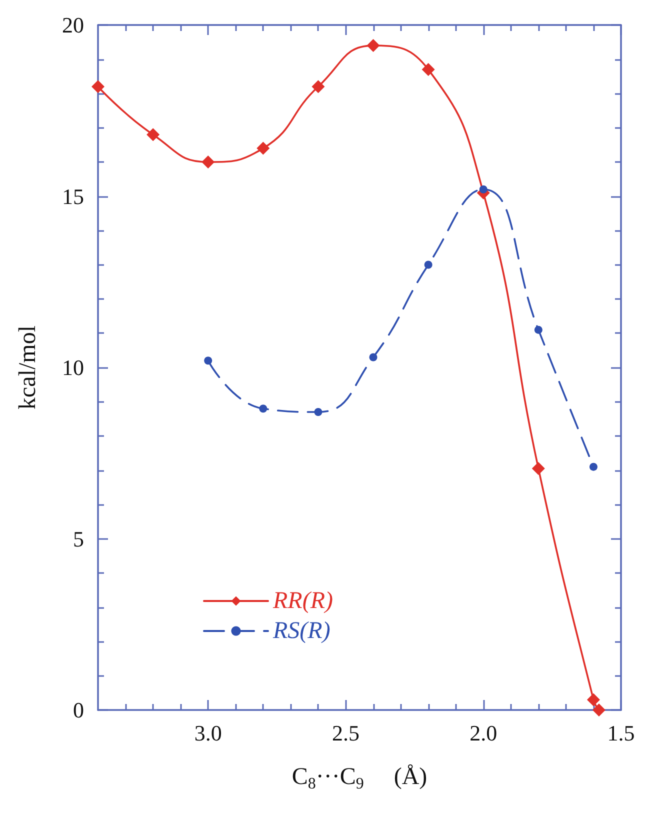 Image resolution: width=654 pixels, height=826 pixels. I want to click on legend-label: RR(R), so click(302, 601).